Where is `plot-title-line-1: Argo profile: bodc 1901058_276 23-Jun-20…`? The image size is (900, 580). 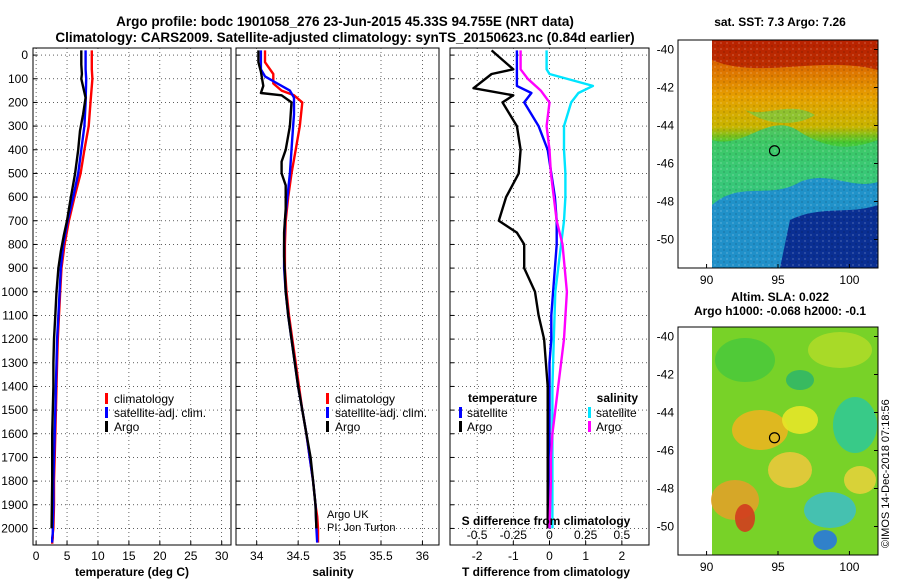
plot-title-line-1: Argo profile: bodc 1901058_276 23-Jun-20… is located at coordinates (345, 21).